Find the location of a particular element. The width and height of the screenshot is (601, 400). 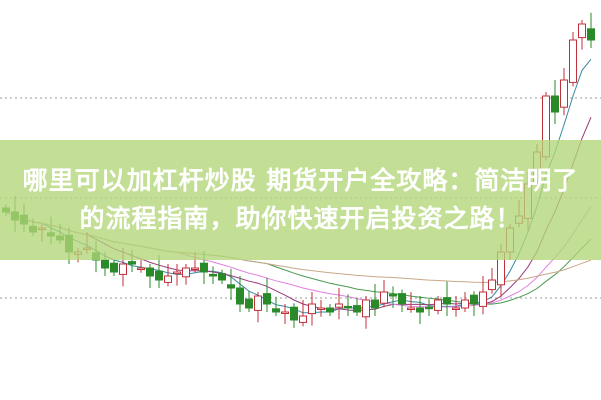

headline-line-1: 哪里可以加杠杆炒股 期货开户全攻略：简洁明了 is located at coordinates (300, 180).